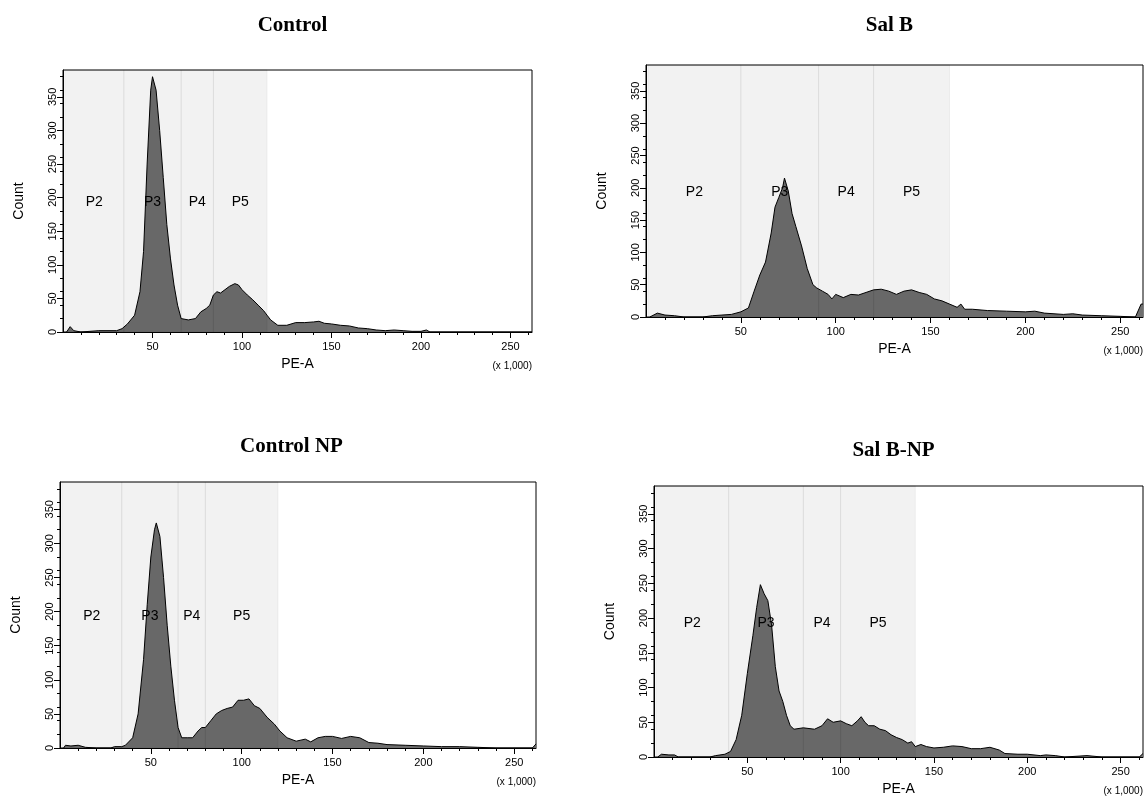 This screenshot has height=803, width=1148. What do you see at coordinates (893, 448) in the screenshot?
I see `chart-title: Sal B-NP` at bounding box center [893, 448].